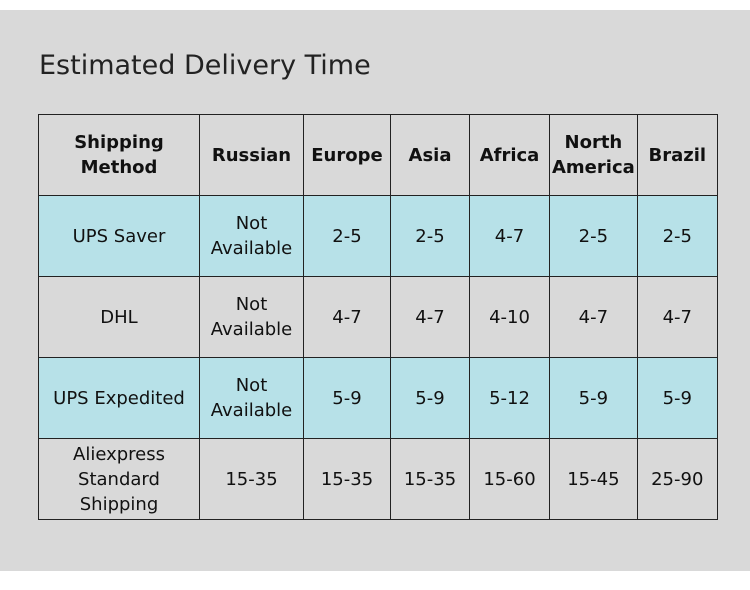 This screenshot has height=590, width=750. Describe the element at coordinates (119, 479) in the screenshot. I see `method-cell: Aliexpress Standard Shipping` at that location.